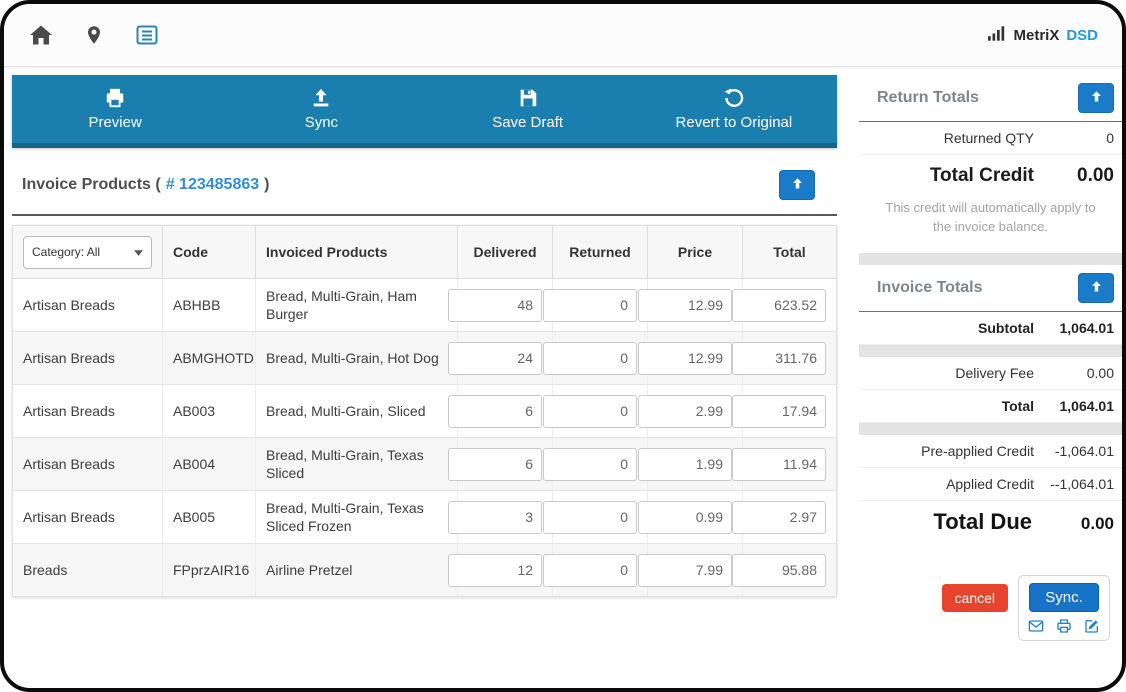 The width and height of the screenshot is (1126, 692). I want to click on email-icon, so click(1036, 626).